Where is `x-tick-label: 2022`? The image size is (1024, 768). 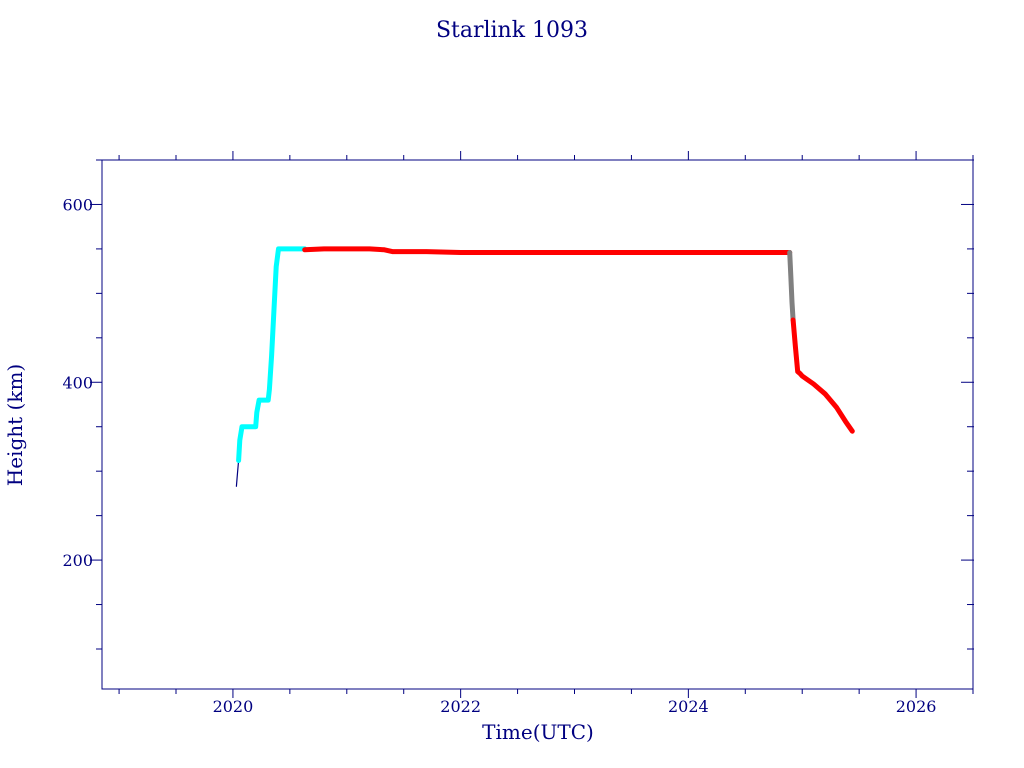 x-tick-label: 2022 is located at coordinates (460, 706).